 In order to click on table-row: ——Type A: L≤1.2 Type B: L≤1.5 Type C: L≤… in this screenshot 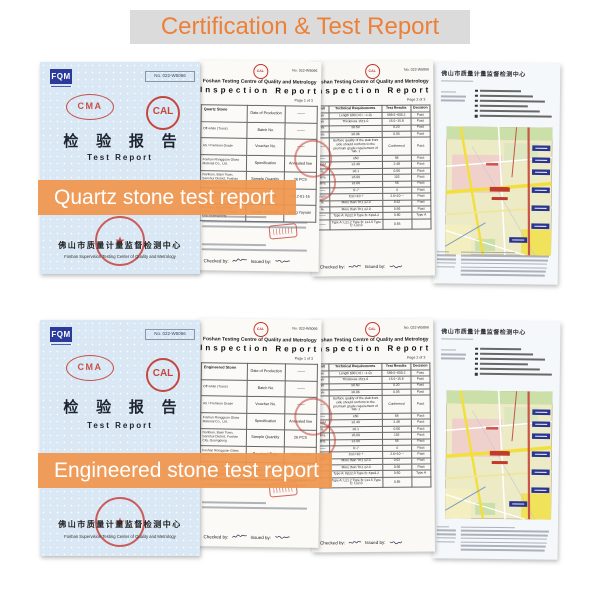, I will do `click(373, 224)`.